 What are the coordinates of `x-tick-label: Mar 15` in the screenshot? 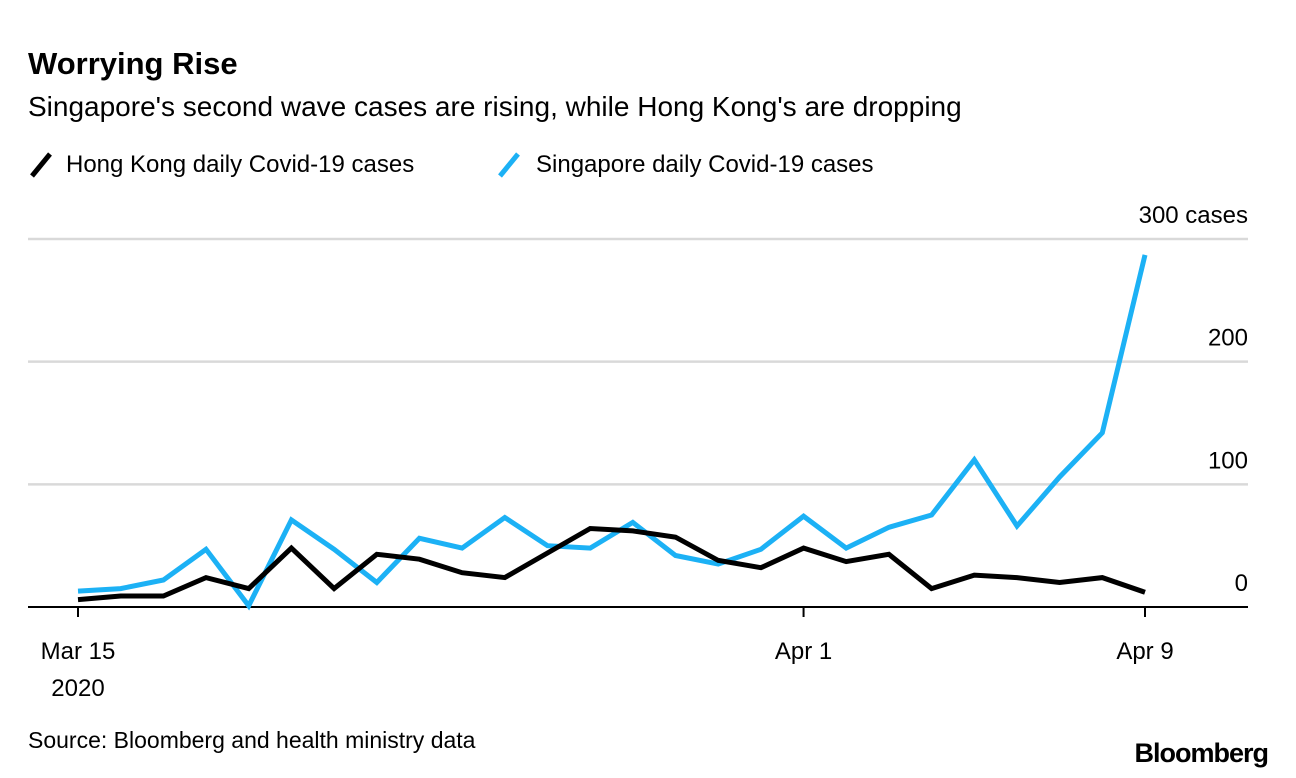 It's located at (78, 651).